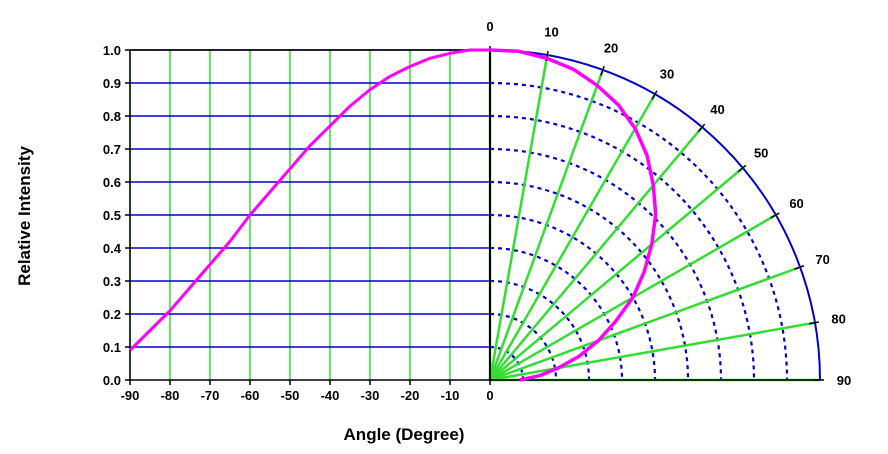 This screenshot has width=888, height=454. Describe the element at coordinates (112, 182) in the screenshot. I see `y-tick-label: 0.6` at that location.